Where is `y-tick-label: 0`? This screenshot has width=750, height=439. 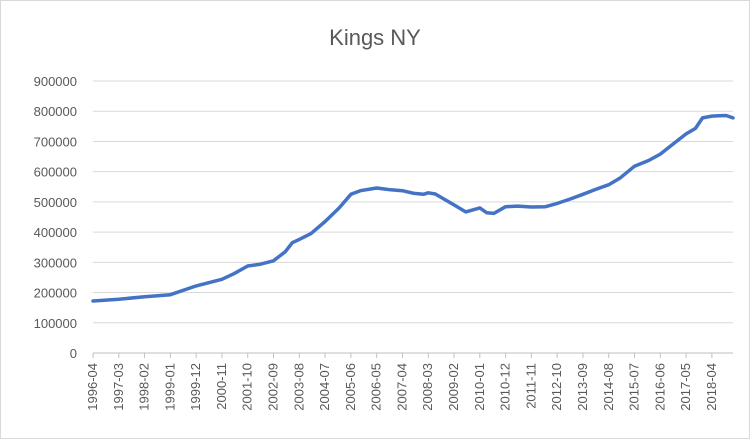
y-tick-label: 0 is located at coordinates (73, 353).